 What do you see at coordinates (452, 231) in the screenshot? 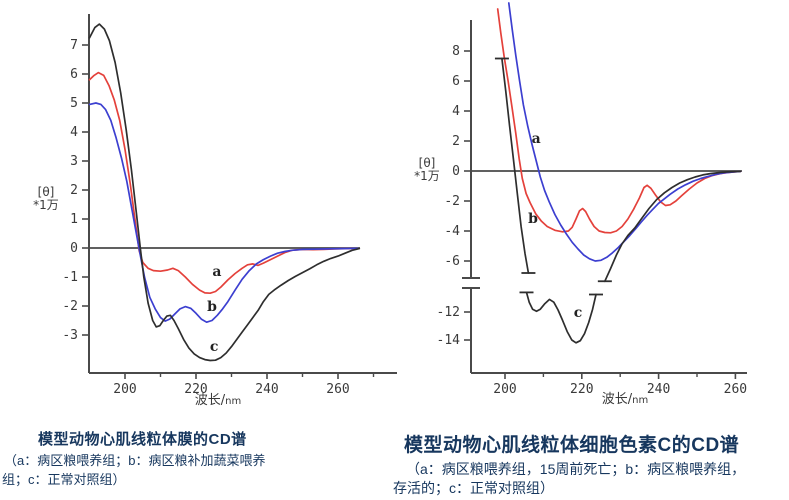
I see `y-tick-label: -4` at bounding box center [452, 231].